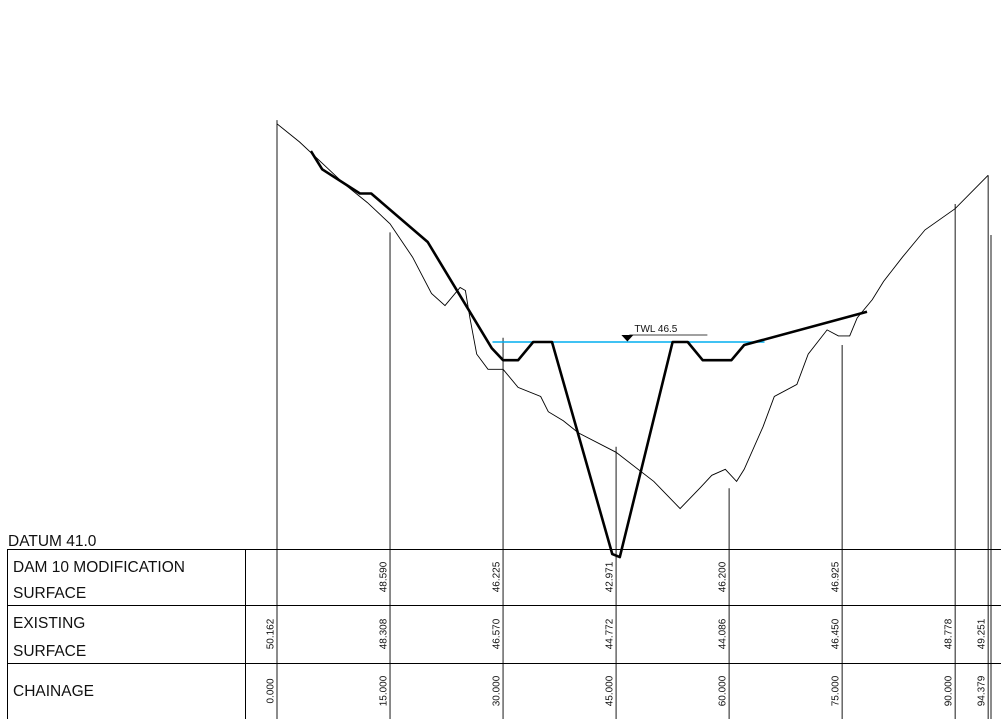 The width and height of the screenshot is (1001, 719). Describe the element at coordinates (99, 567) in the screenshot. I see `modification-row-label-line1: DAM 10 MODIFICATION` at that location.